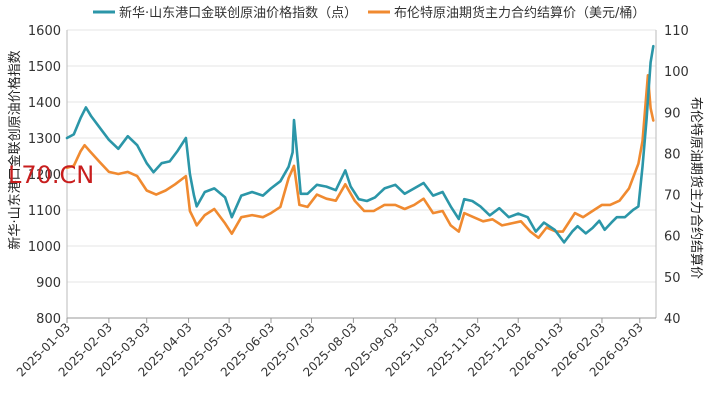 This screenshot has height=410, width=713. I want to click on right-y-tick-label: 90, so click(672, 113).